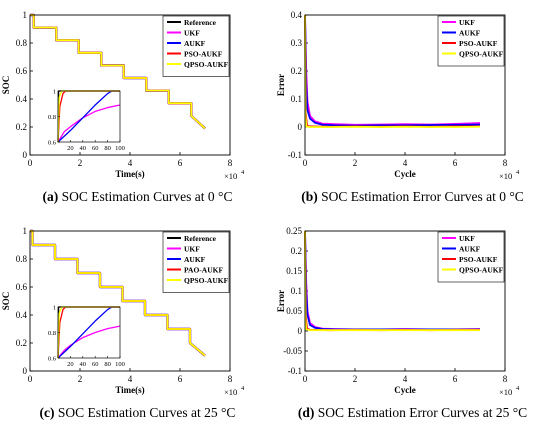  I want to click on caption-a-text: SOC Estimation Curves at 0 °C, so click(147, 196).